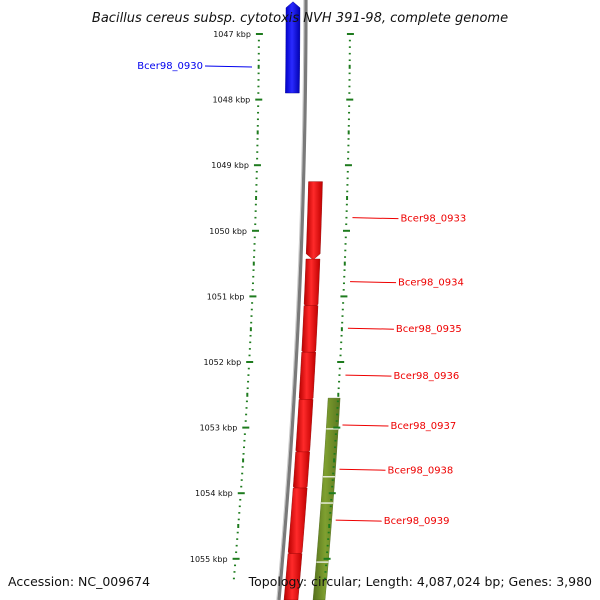  What do you see at coordinates (429, 329) in the screenshot?
I see `gene-label: Bcer98_0935` at bounding box center [429, 329].